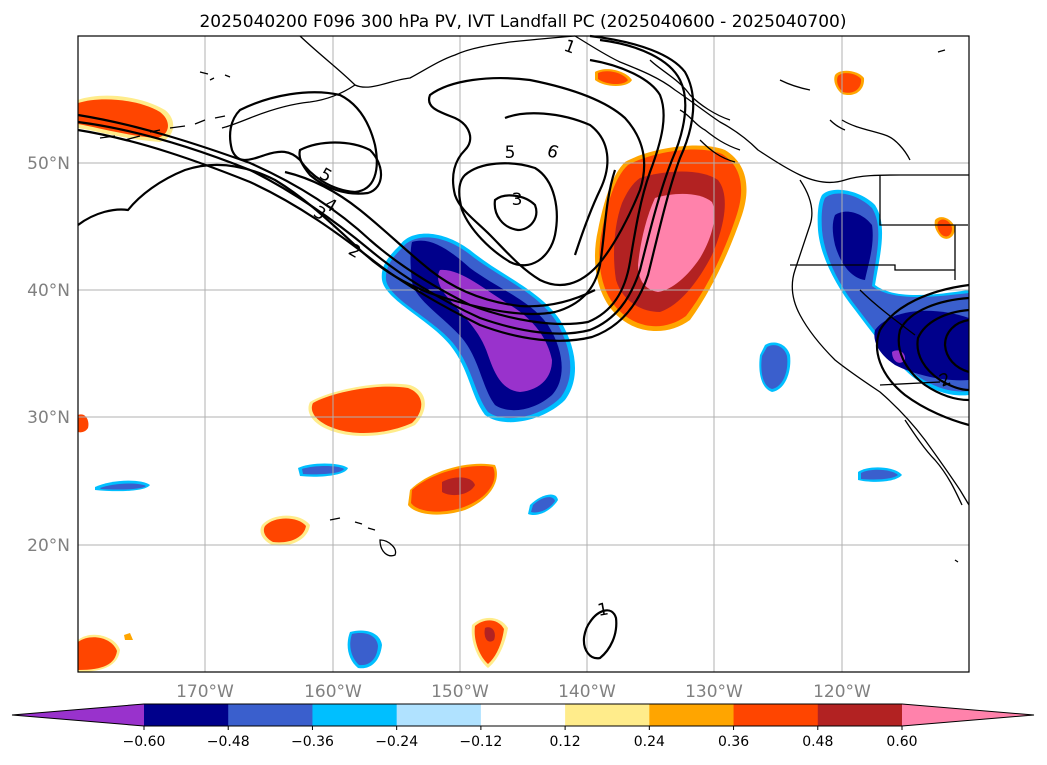 Image resolution: width=1047 pixels, height=765 pixels. What do you see at coordinates (205, 692) in the screenshot?
I see `lon-label: 170°W` at bounding box center [205, 692].